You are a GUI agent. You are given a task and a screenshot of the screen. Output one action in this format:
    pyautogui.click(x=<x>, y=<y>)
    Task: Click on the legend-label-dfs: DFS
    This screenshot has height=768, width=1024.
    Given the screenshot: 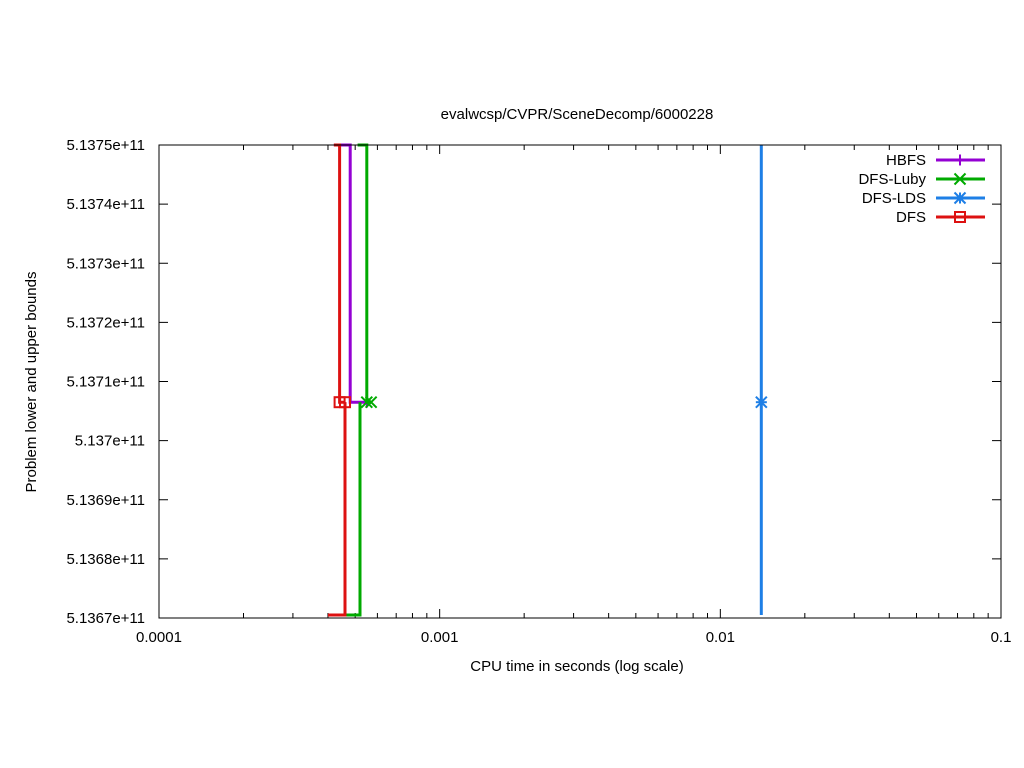 What is the action you would take?
    pyautogui.click(x=911, y=217)
    